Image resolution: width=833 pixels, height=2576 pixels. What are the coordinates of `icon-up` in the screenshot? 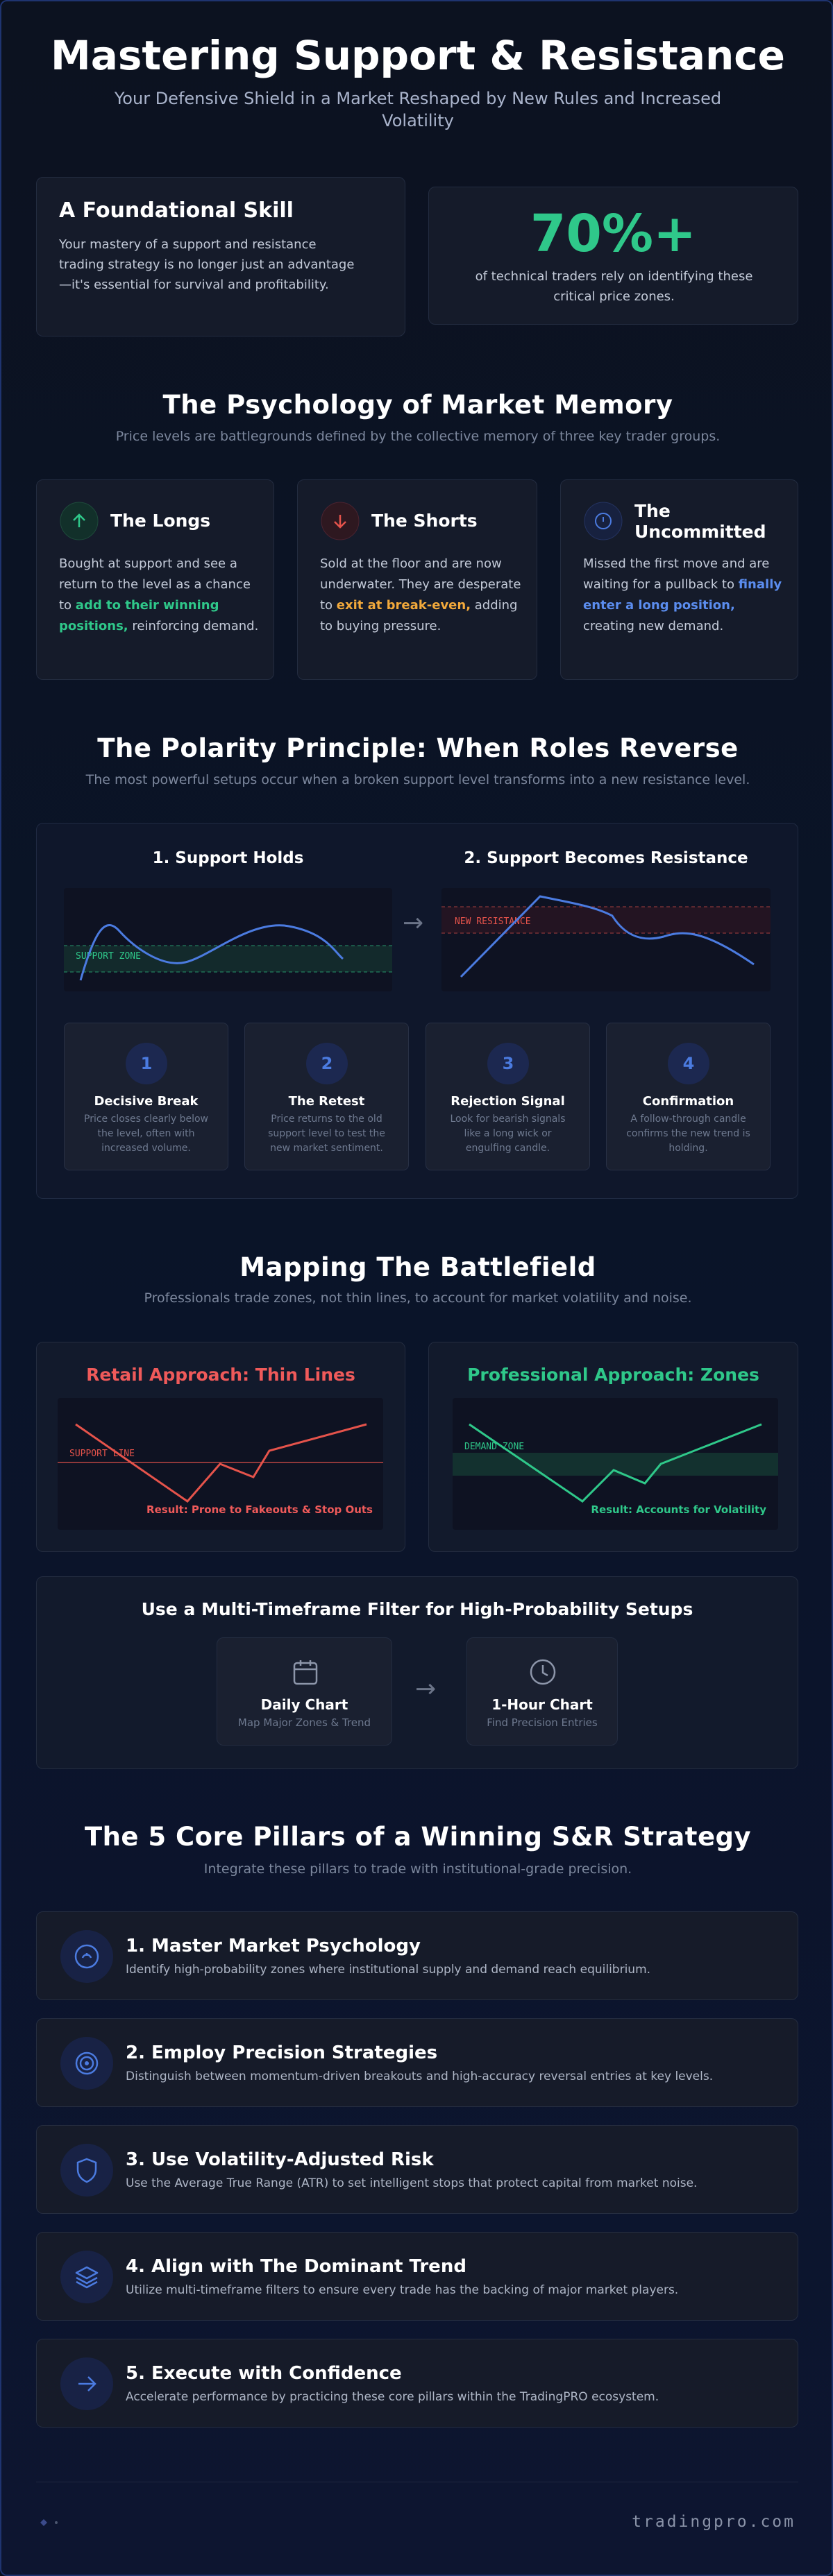 It's located at (80, 521).